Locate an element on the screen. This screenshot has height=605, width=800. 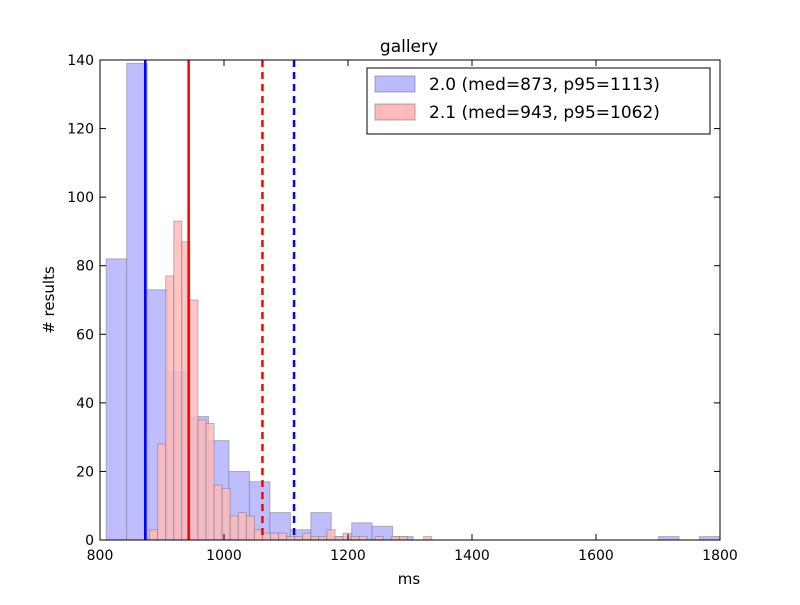
x-tick-label: 1400 is located at coordinates (472, 556).